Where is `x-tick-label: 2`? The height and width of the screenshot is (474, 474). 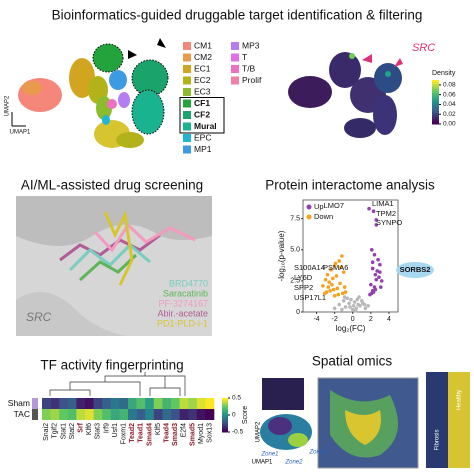
x-tick-label: 2 is located at coordinates (371, 319).